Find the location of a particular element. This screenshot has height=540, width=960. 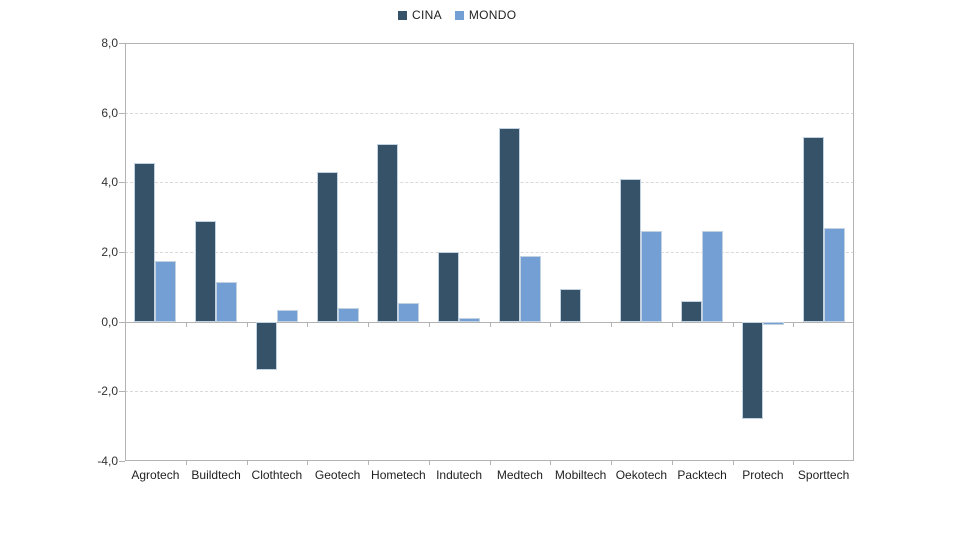

bar-cina-medtech is located at coordinates (509, 225).